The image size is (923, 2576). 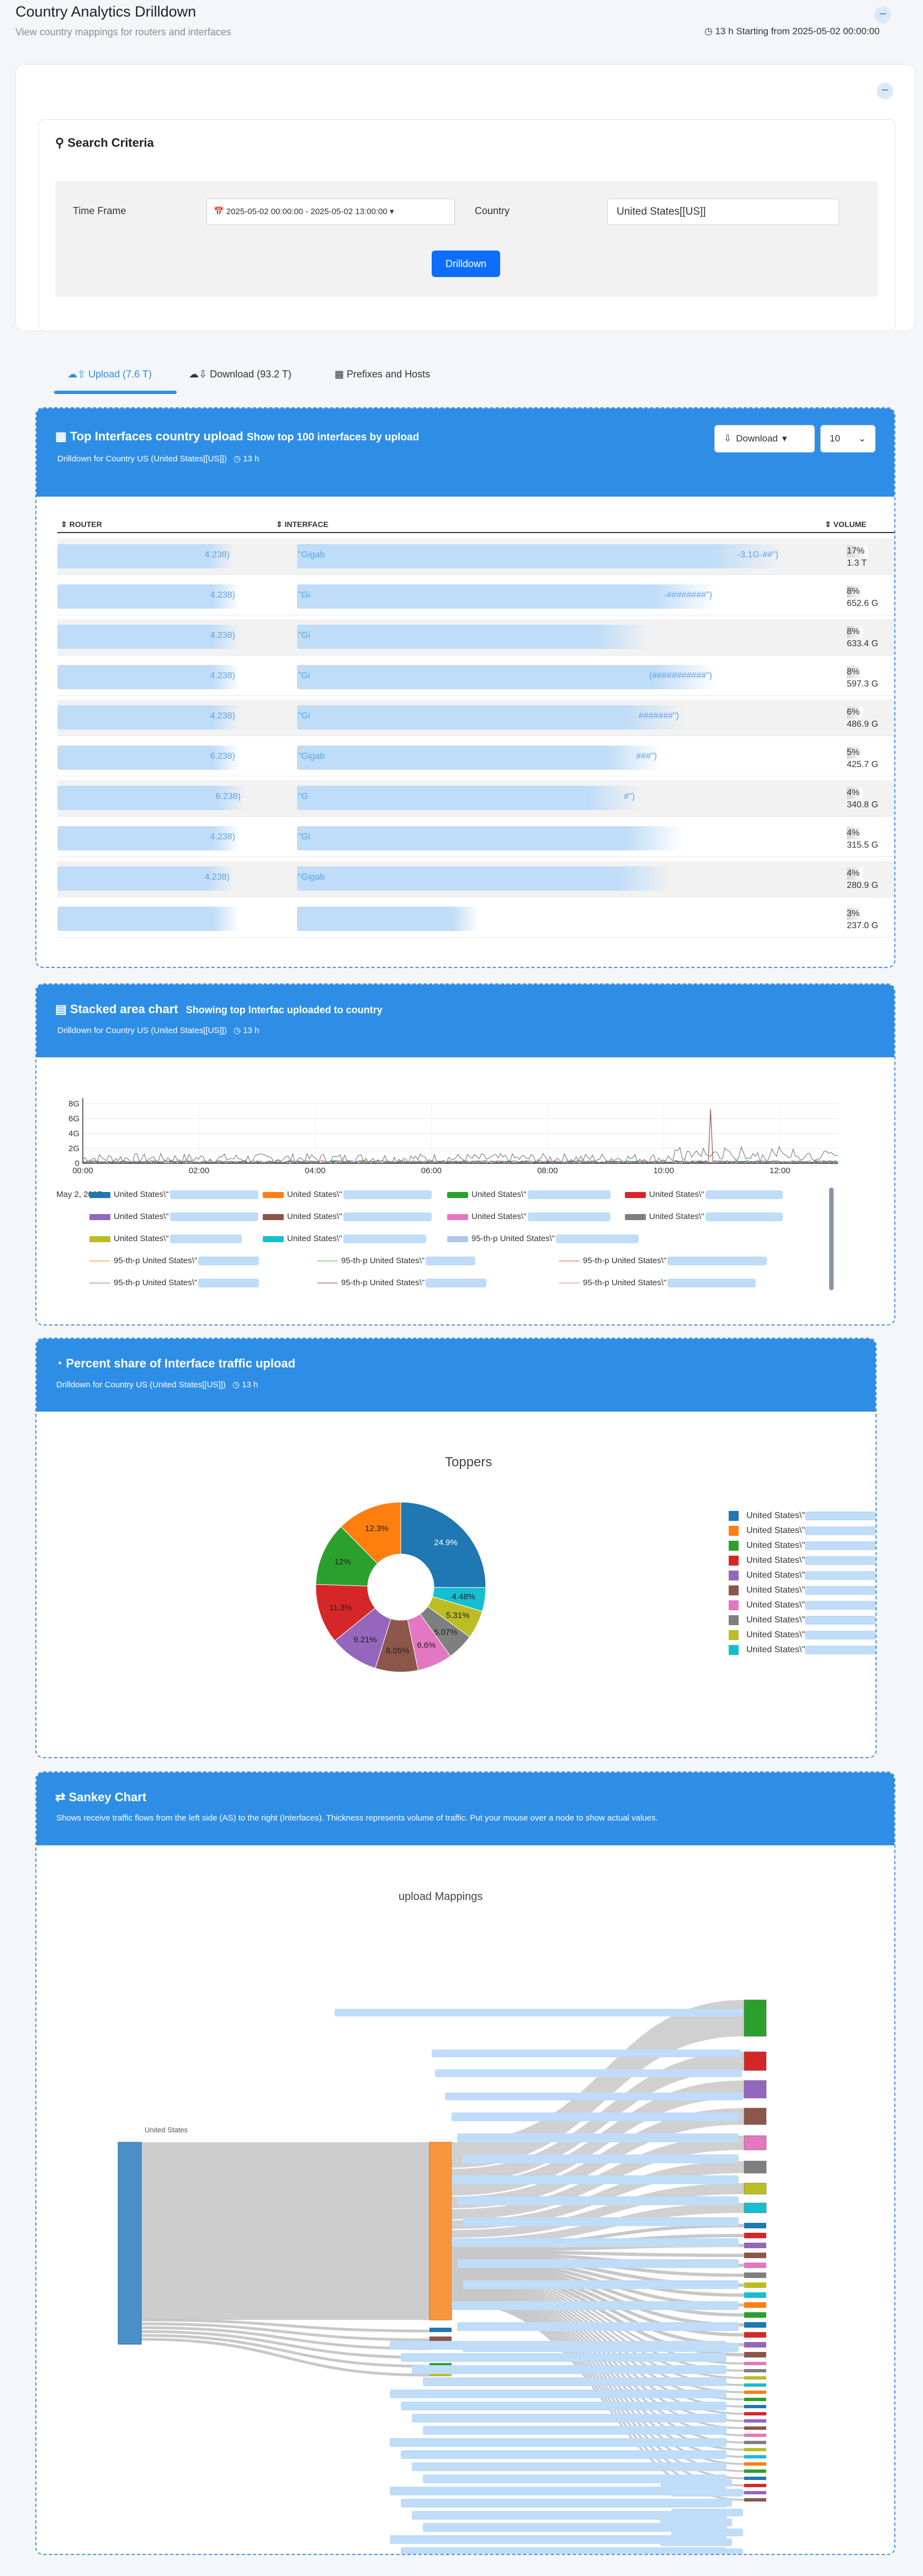 I want to click on table-row: 3% 237.0 G, so click(x=476, y=919).